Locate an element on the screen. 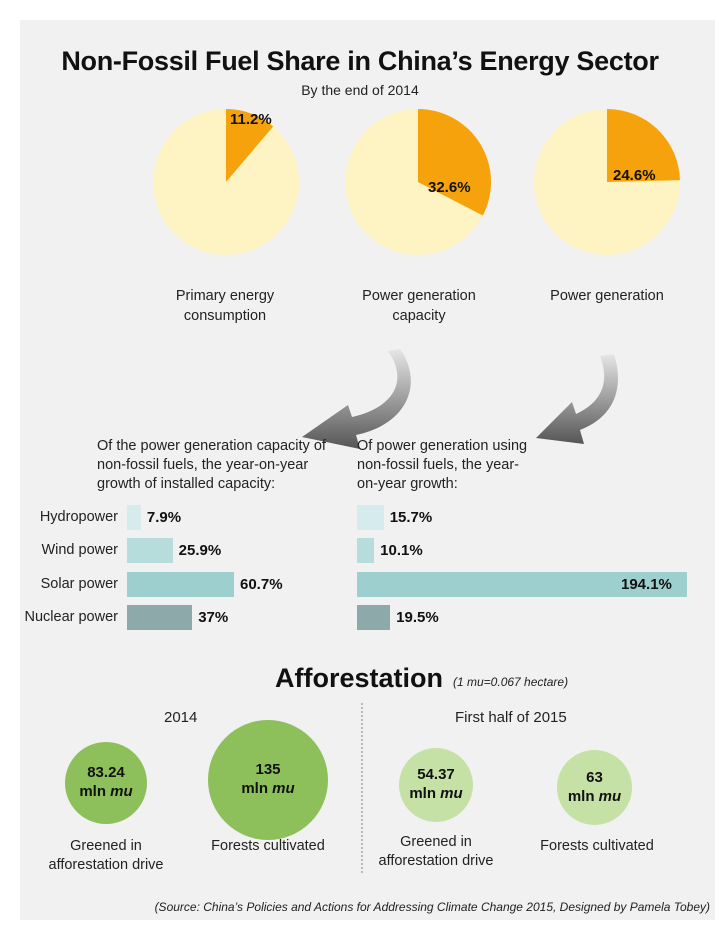 The width and height of the screenshot is (715, 935). page-subtitle: By the end of 2014 is located at coordinates (360, 90).